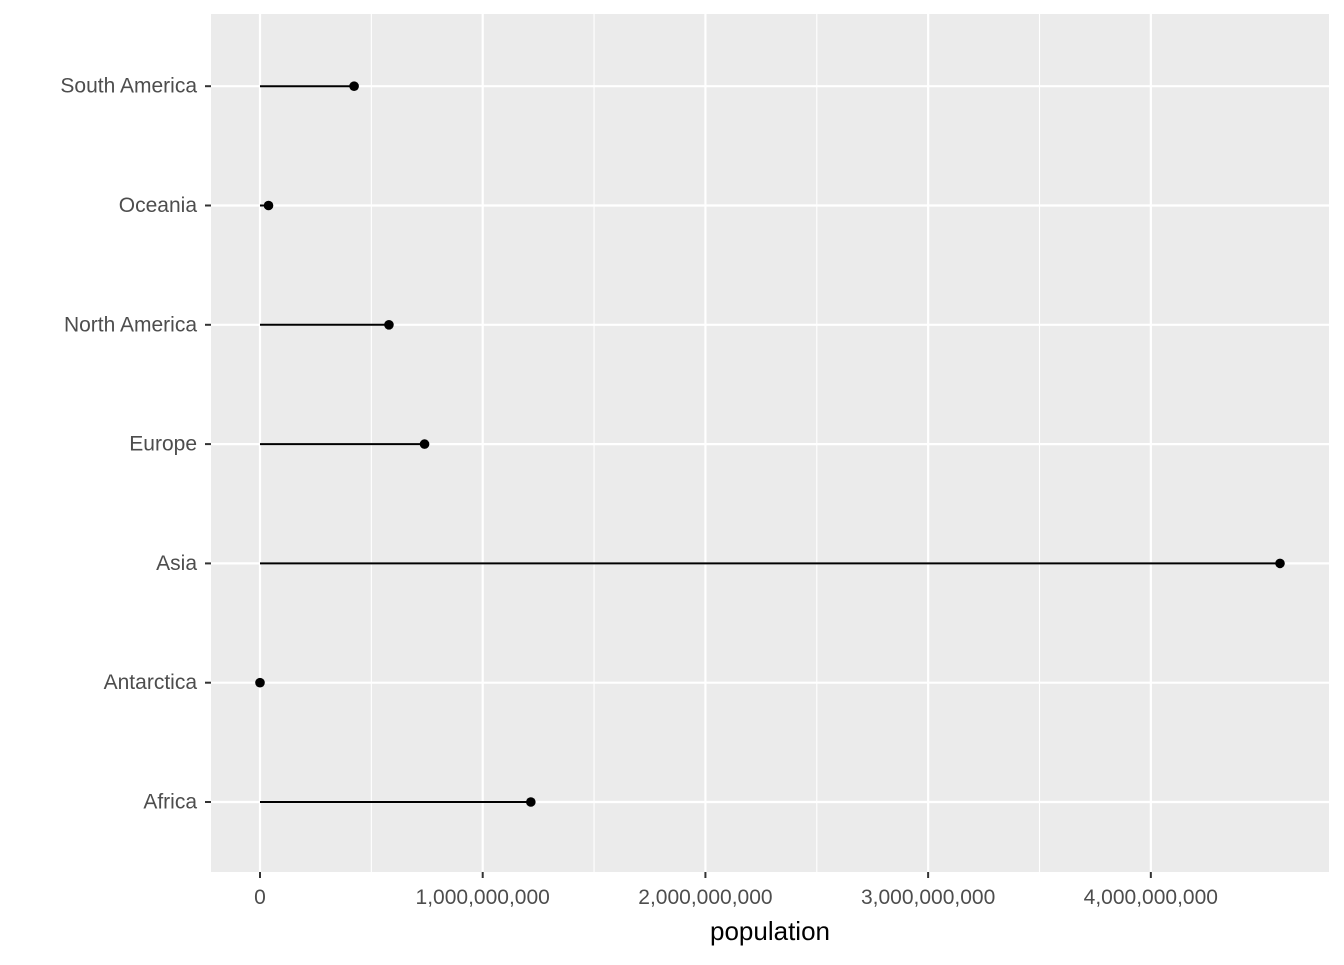 The width and height of the screenshot is (1344, 965). Describe the element at coordinates (130, 324) in the screenshot. I see `y-tick-label: North America` at that location.